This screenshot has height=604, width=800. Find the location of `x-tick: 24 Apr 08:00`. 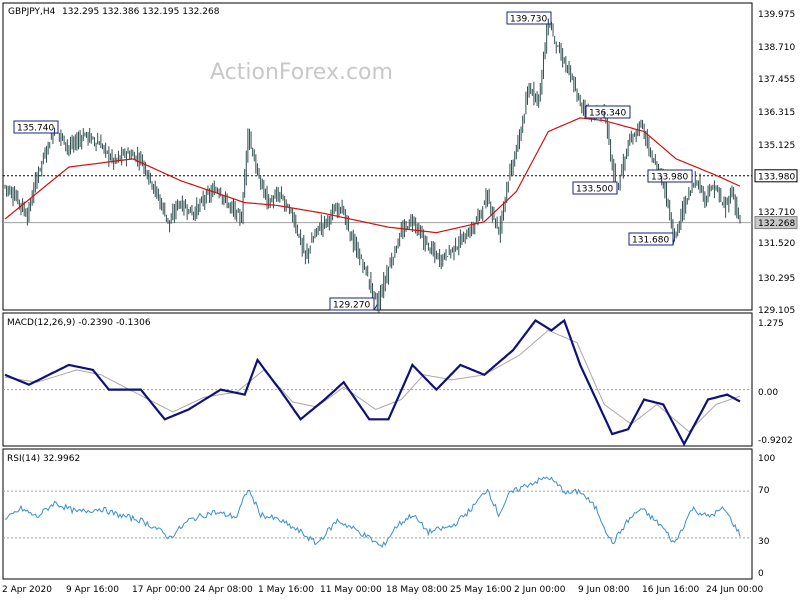

x-tick: 24 Apr 08:00 is located at coordinates (223, 590).